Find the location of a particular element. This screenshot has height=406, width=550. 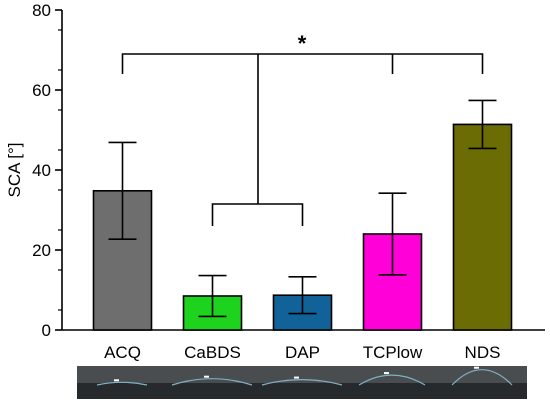

y-tick-label: 40 is located at coordinates (41, 170).